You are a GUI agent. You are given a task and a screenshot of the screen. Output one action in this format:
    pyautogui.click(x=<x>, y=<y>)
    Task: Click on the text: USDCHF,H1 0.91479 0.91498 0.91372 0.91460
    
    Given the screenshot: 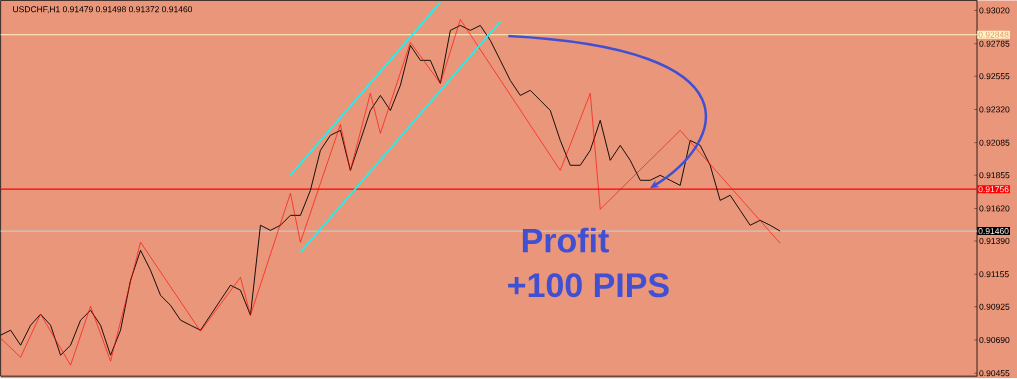 What is the action you would take?
    pyautogui.click(x=103, y=10)
    